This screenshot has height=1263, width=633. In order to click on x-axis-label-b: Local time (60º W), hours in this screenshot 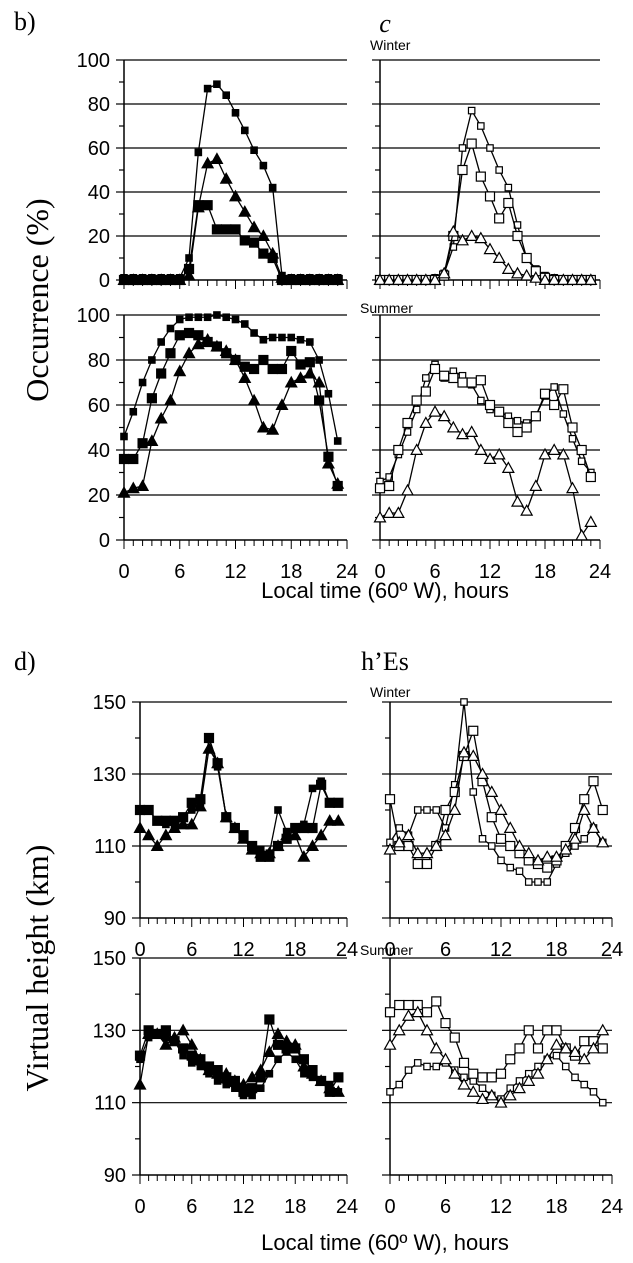, I will do `click(385, 590)`.